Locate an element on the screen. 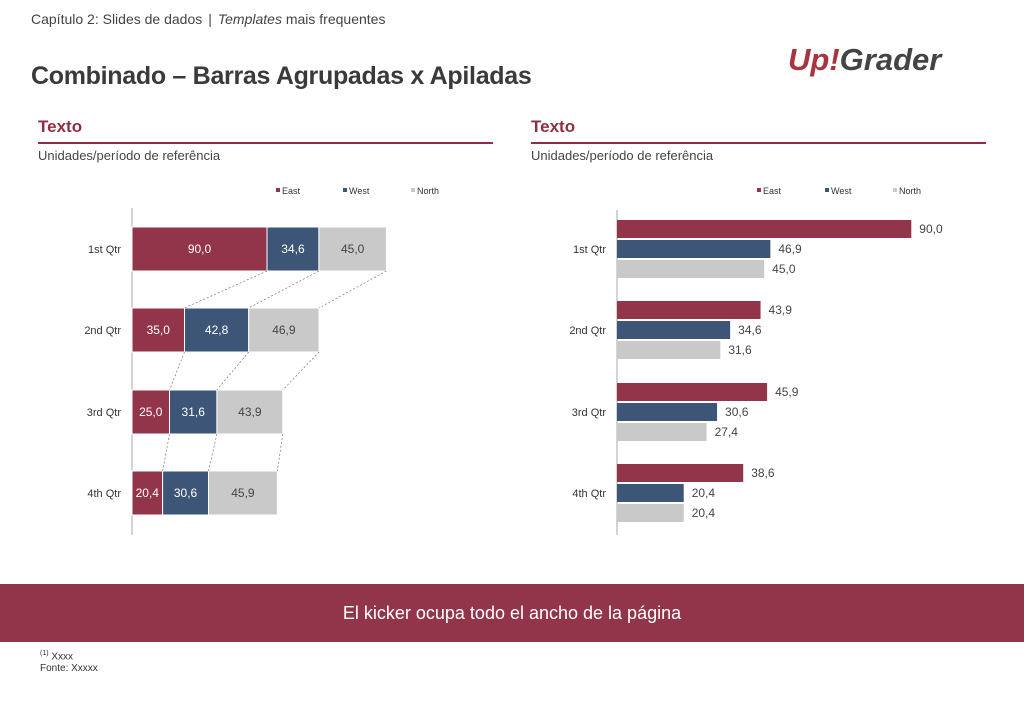  stacked-data-label: 31,6 is located at coordinates (194, 412).